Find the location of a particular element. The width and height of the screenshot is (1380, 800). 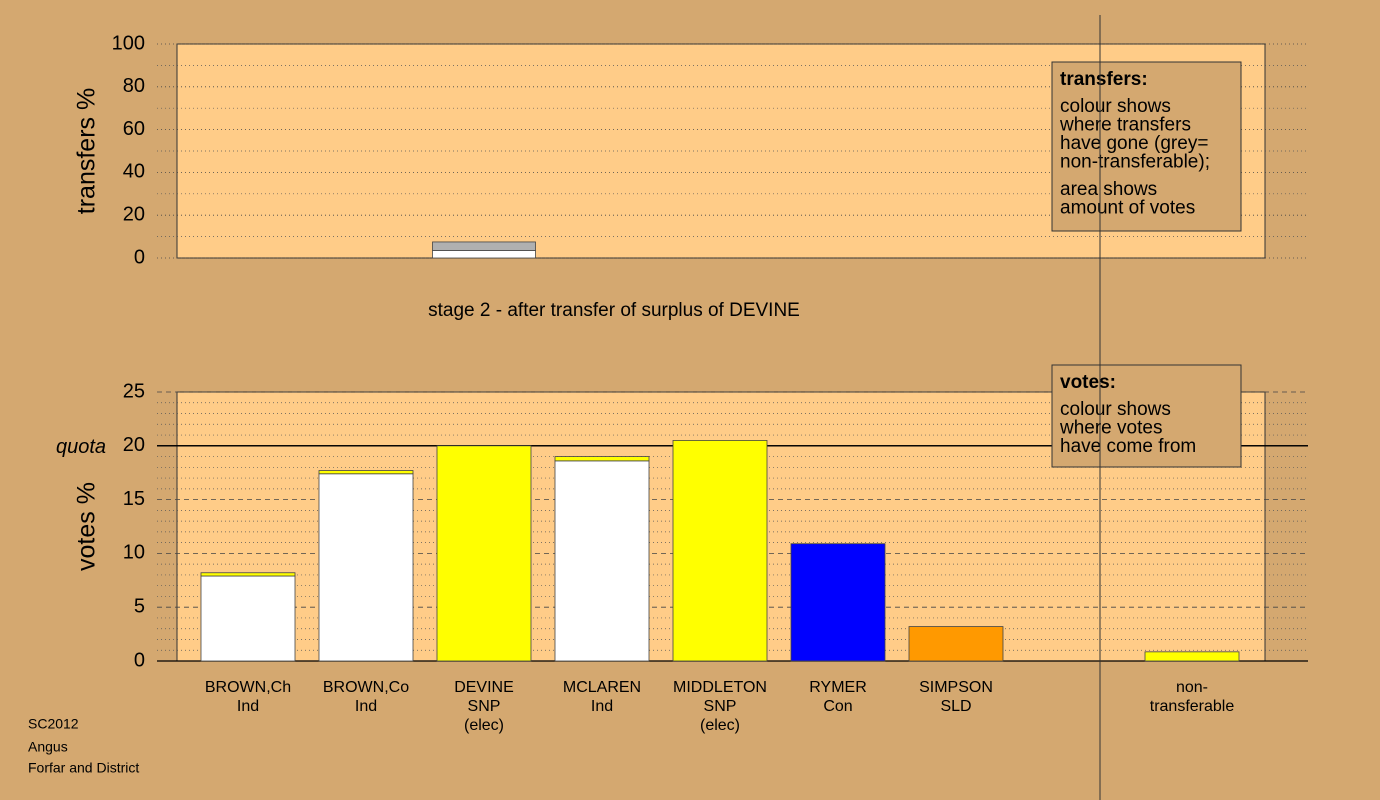

footer: Forfar and District is located at coordinates (83, 768).